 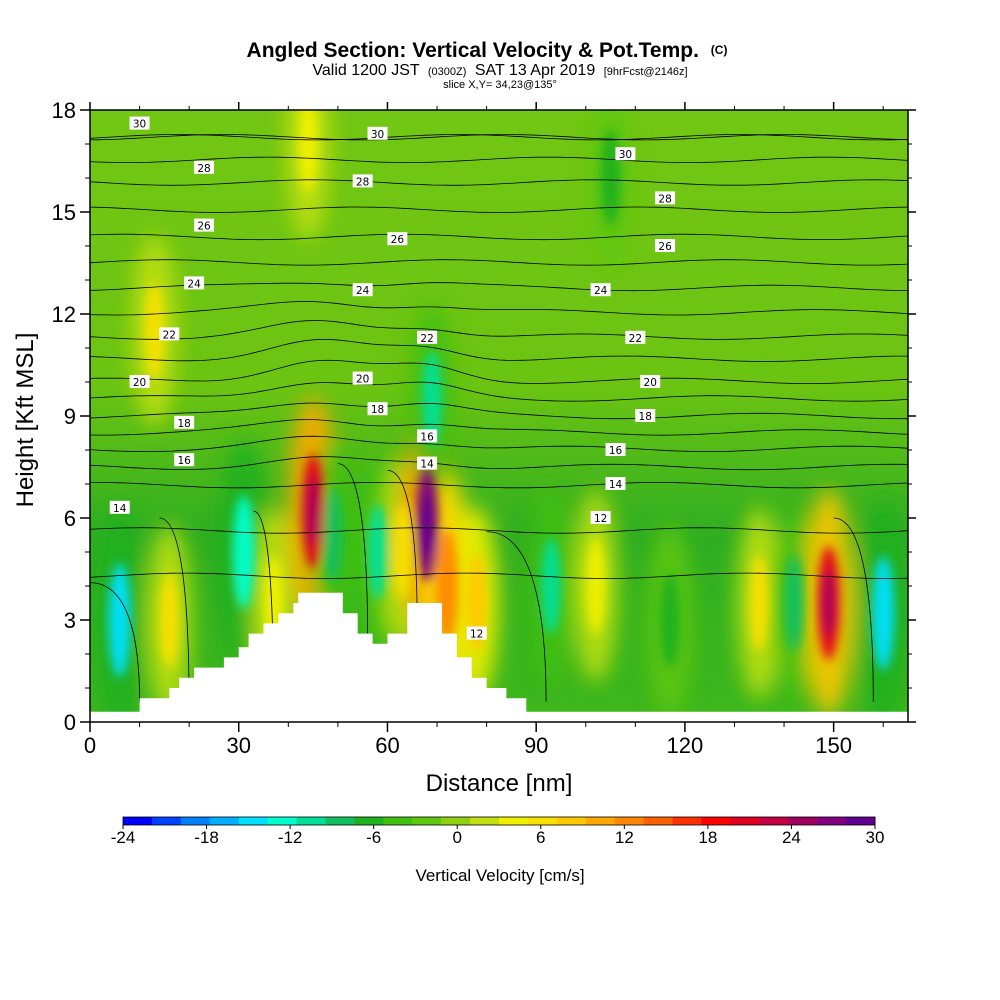 What do you see at coordinates (829, 603) in the screenshot?
I see `velocity-core-peak` at bounding box center [829, 603].